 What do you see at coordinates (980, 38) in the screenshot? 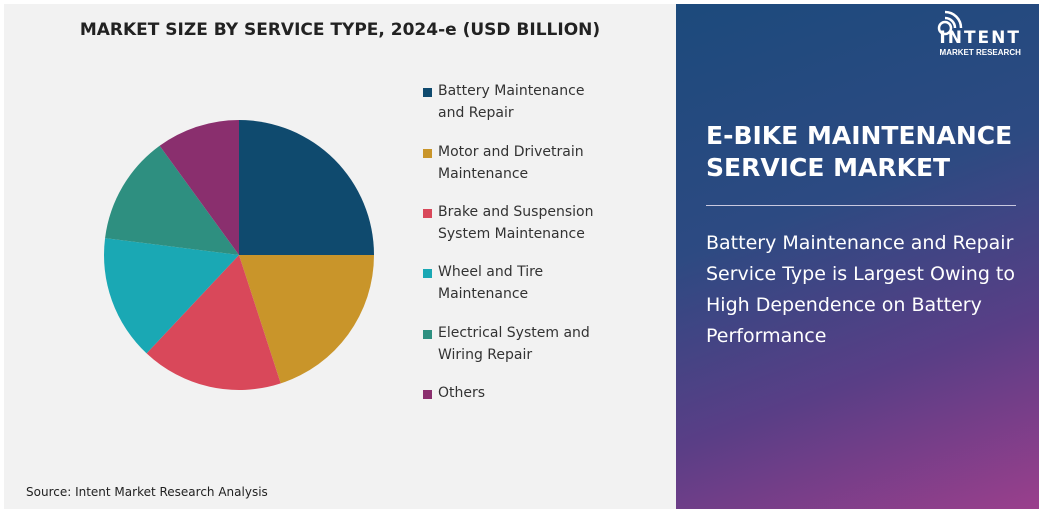
I see `logo-name: INTENT` at bounding box center [980, 38].